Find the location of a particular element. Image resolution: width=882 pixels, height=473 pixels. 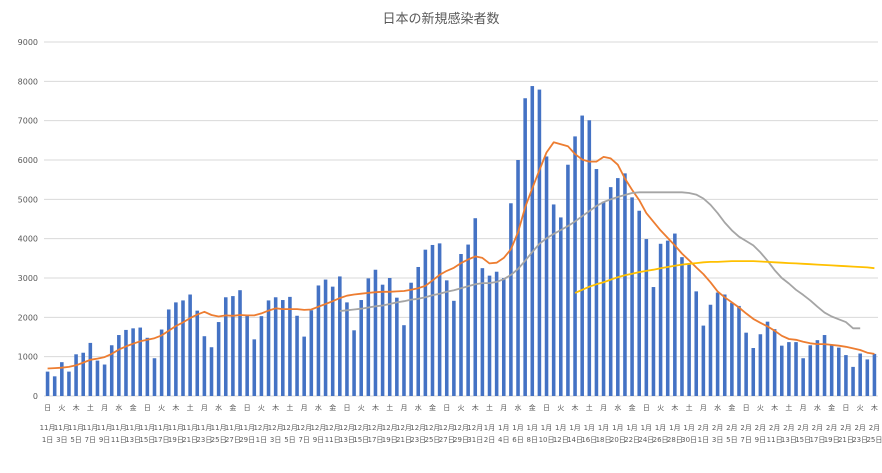

x-day-label: 17日 is located at coordinates (376, 440).